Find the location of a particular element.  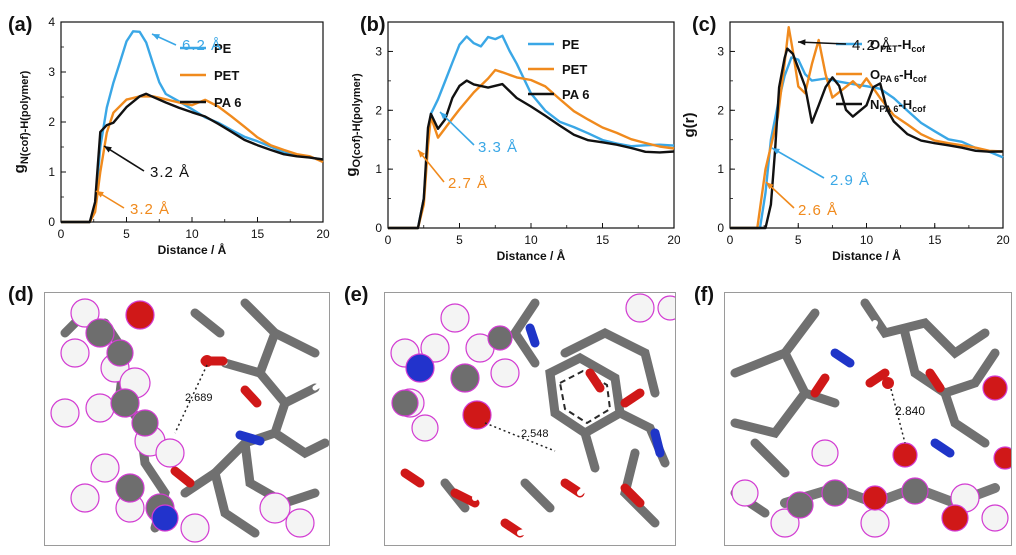

y-tick-label: 4 is located at coordinates (51, 22).